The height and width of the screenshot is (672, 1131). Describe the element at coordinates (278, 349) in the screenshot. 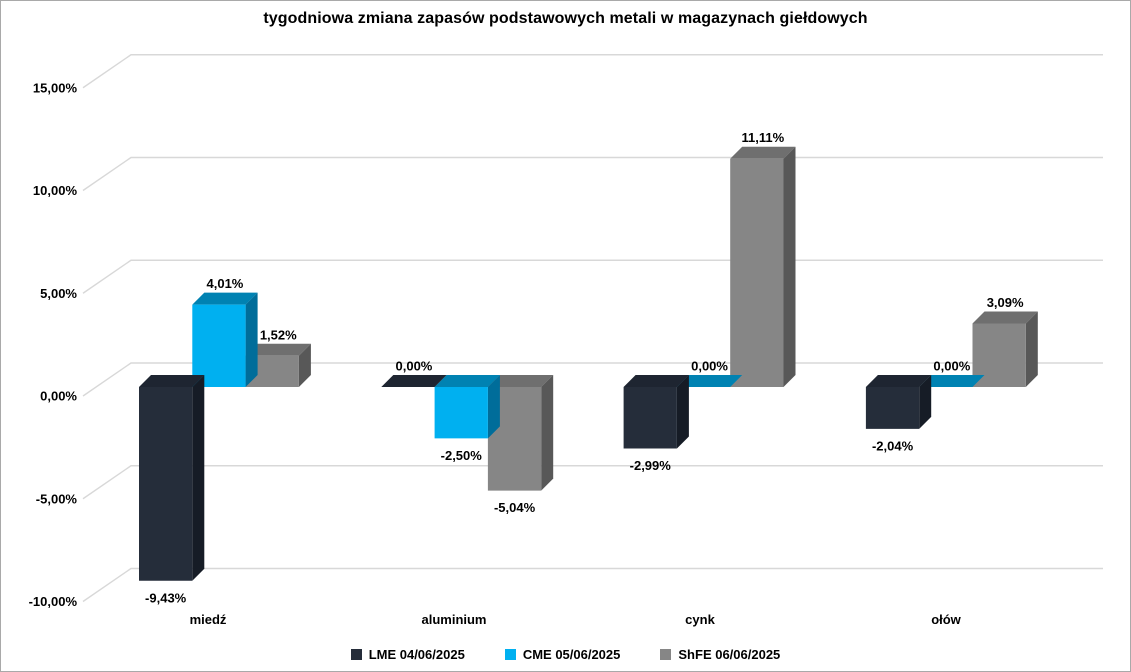

I see `bar-miedz-shfe-top` at that location.